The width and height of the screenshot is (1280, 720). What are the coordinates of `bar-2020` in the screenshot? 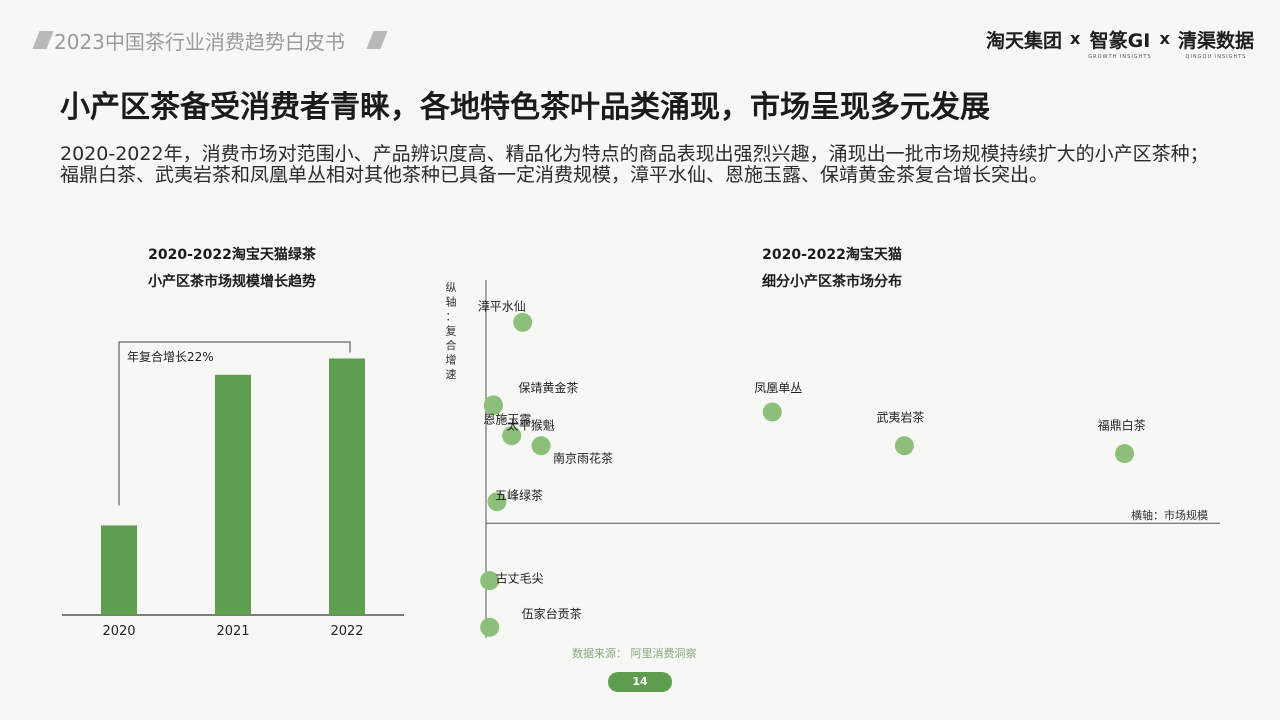 It's located at (119, 570).